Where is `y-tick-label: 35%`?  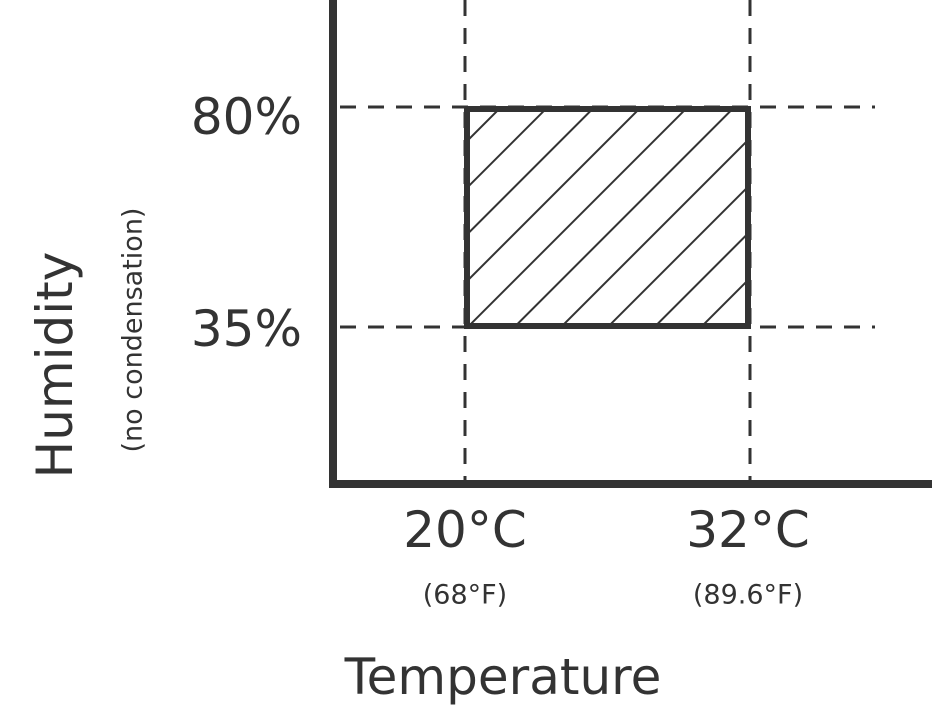 y-tick-label: 35% is located at coordinates (246, 329).